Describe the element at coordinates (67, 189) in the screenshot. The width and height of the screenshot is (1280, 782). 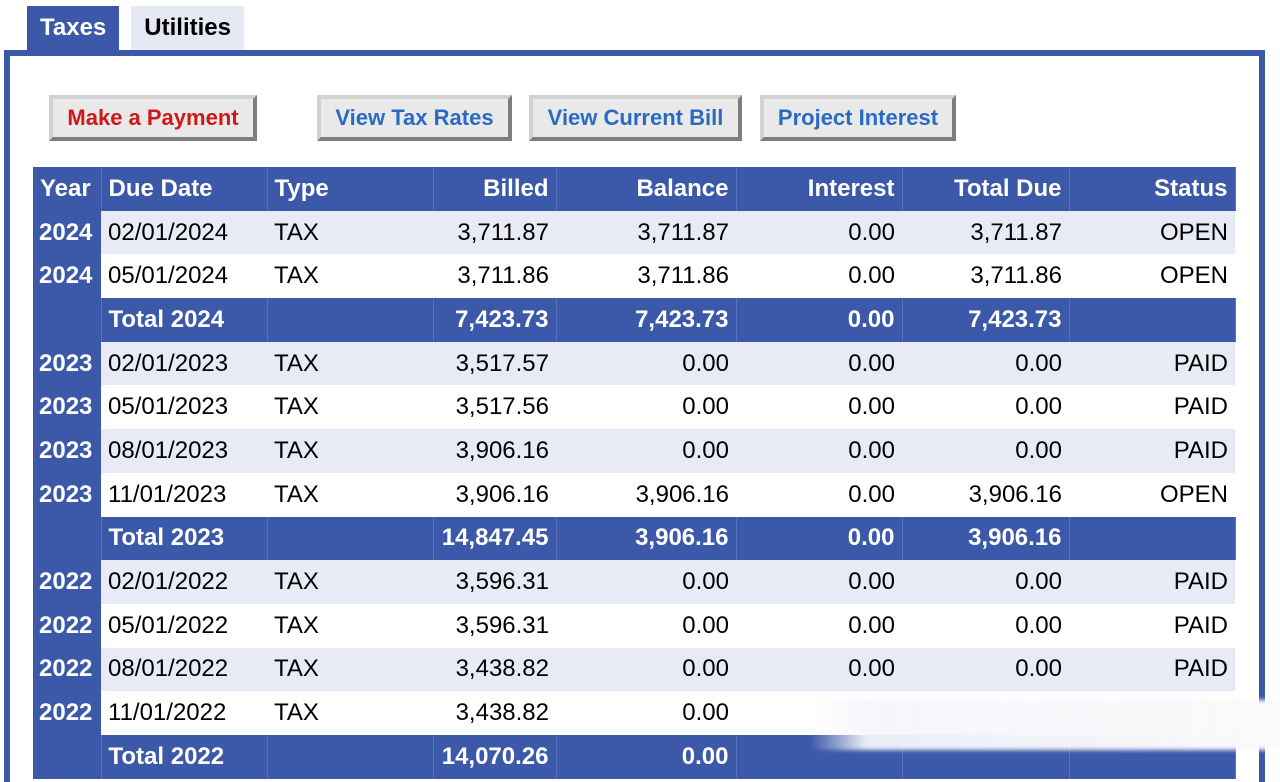
I see `col-header-year: Year` at that location.